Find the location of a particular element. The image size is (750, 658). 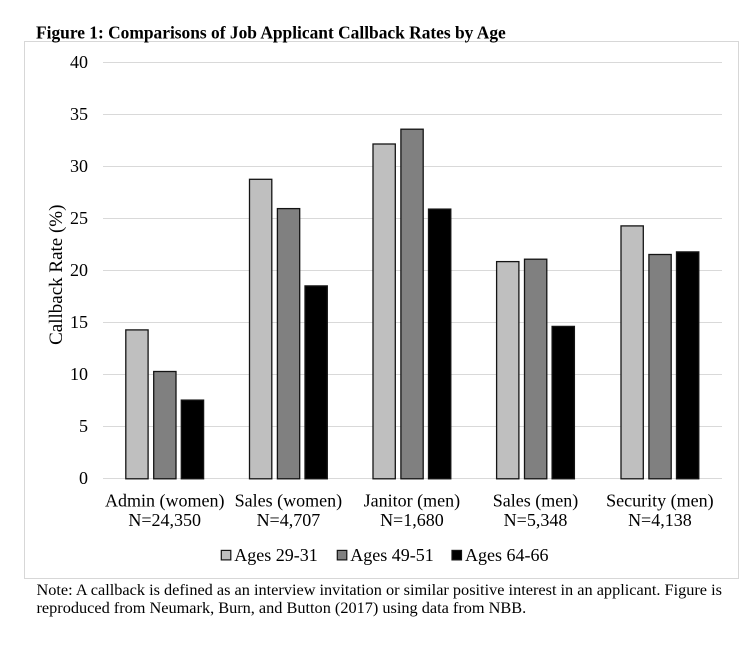

svg-text: Sales (men) is located at coordinates (535, 500).